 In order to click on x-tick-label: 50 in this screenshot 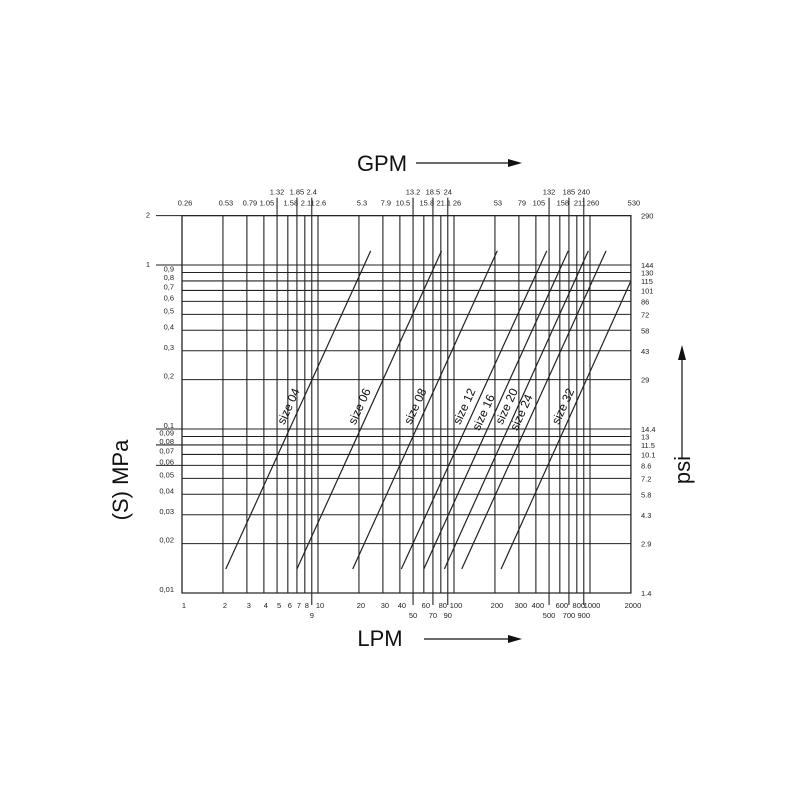, I will do `click(413, 615)`.